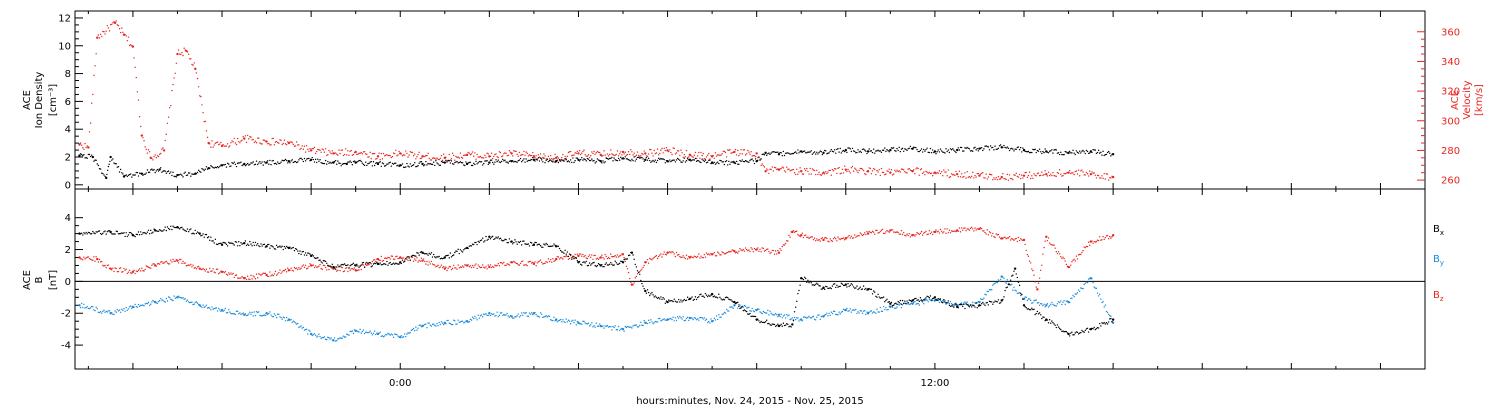  Describe the element at coordinates (27, 100) in the screenshot. I see `top-left-ylabel: ACE` at that location.